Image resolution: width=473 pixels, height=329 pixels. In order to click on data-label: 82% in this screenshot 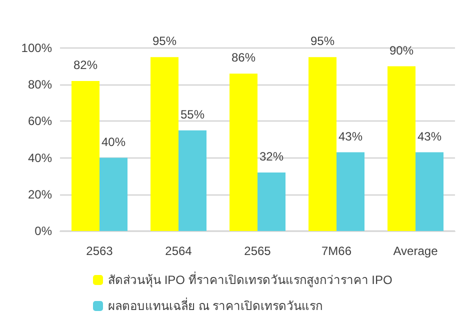, I will do `click(85, 65)`.